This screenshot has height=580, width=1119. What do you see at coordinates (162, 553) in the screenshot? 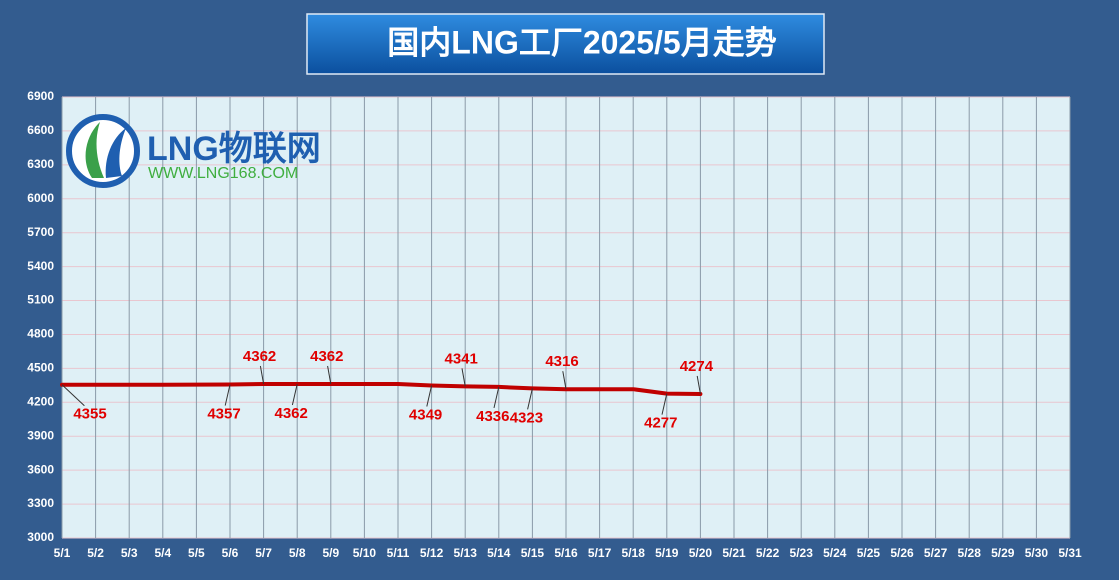
I see `x-tick-label: 5/4` at bounding box center [162, 553].